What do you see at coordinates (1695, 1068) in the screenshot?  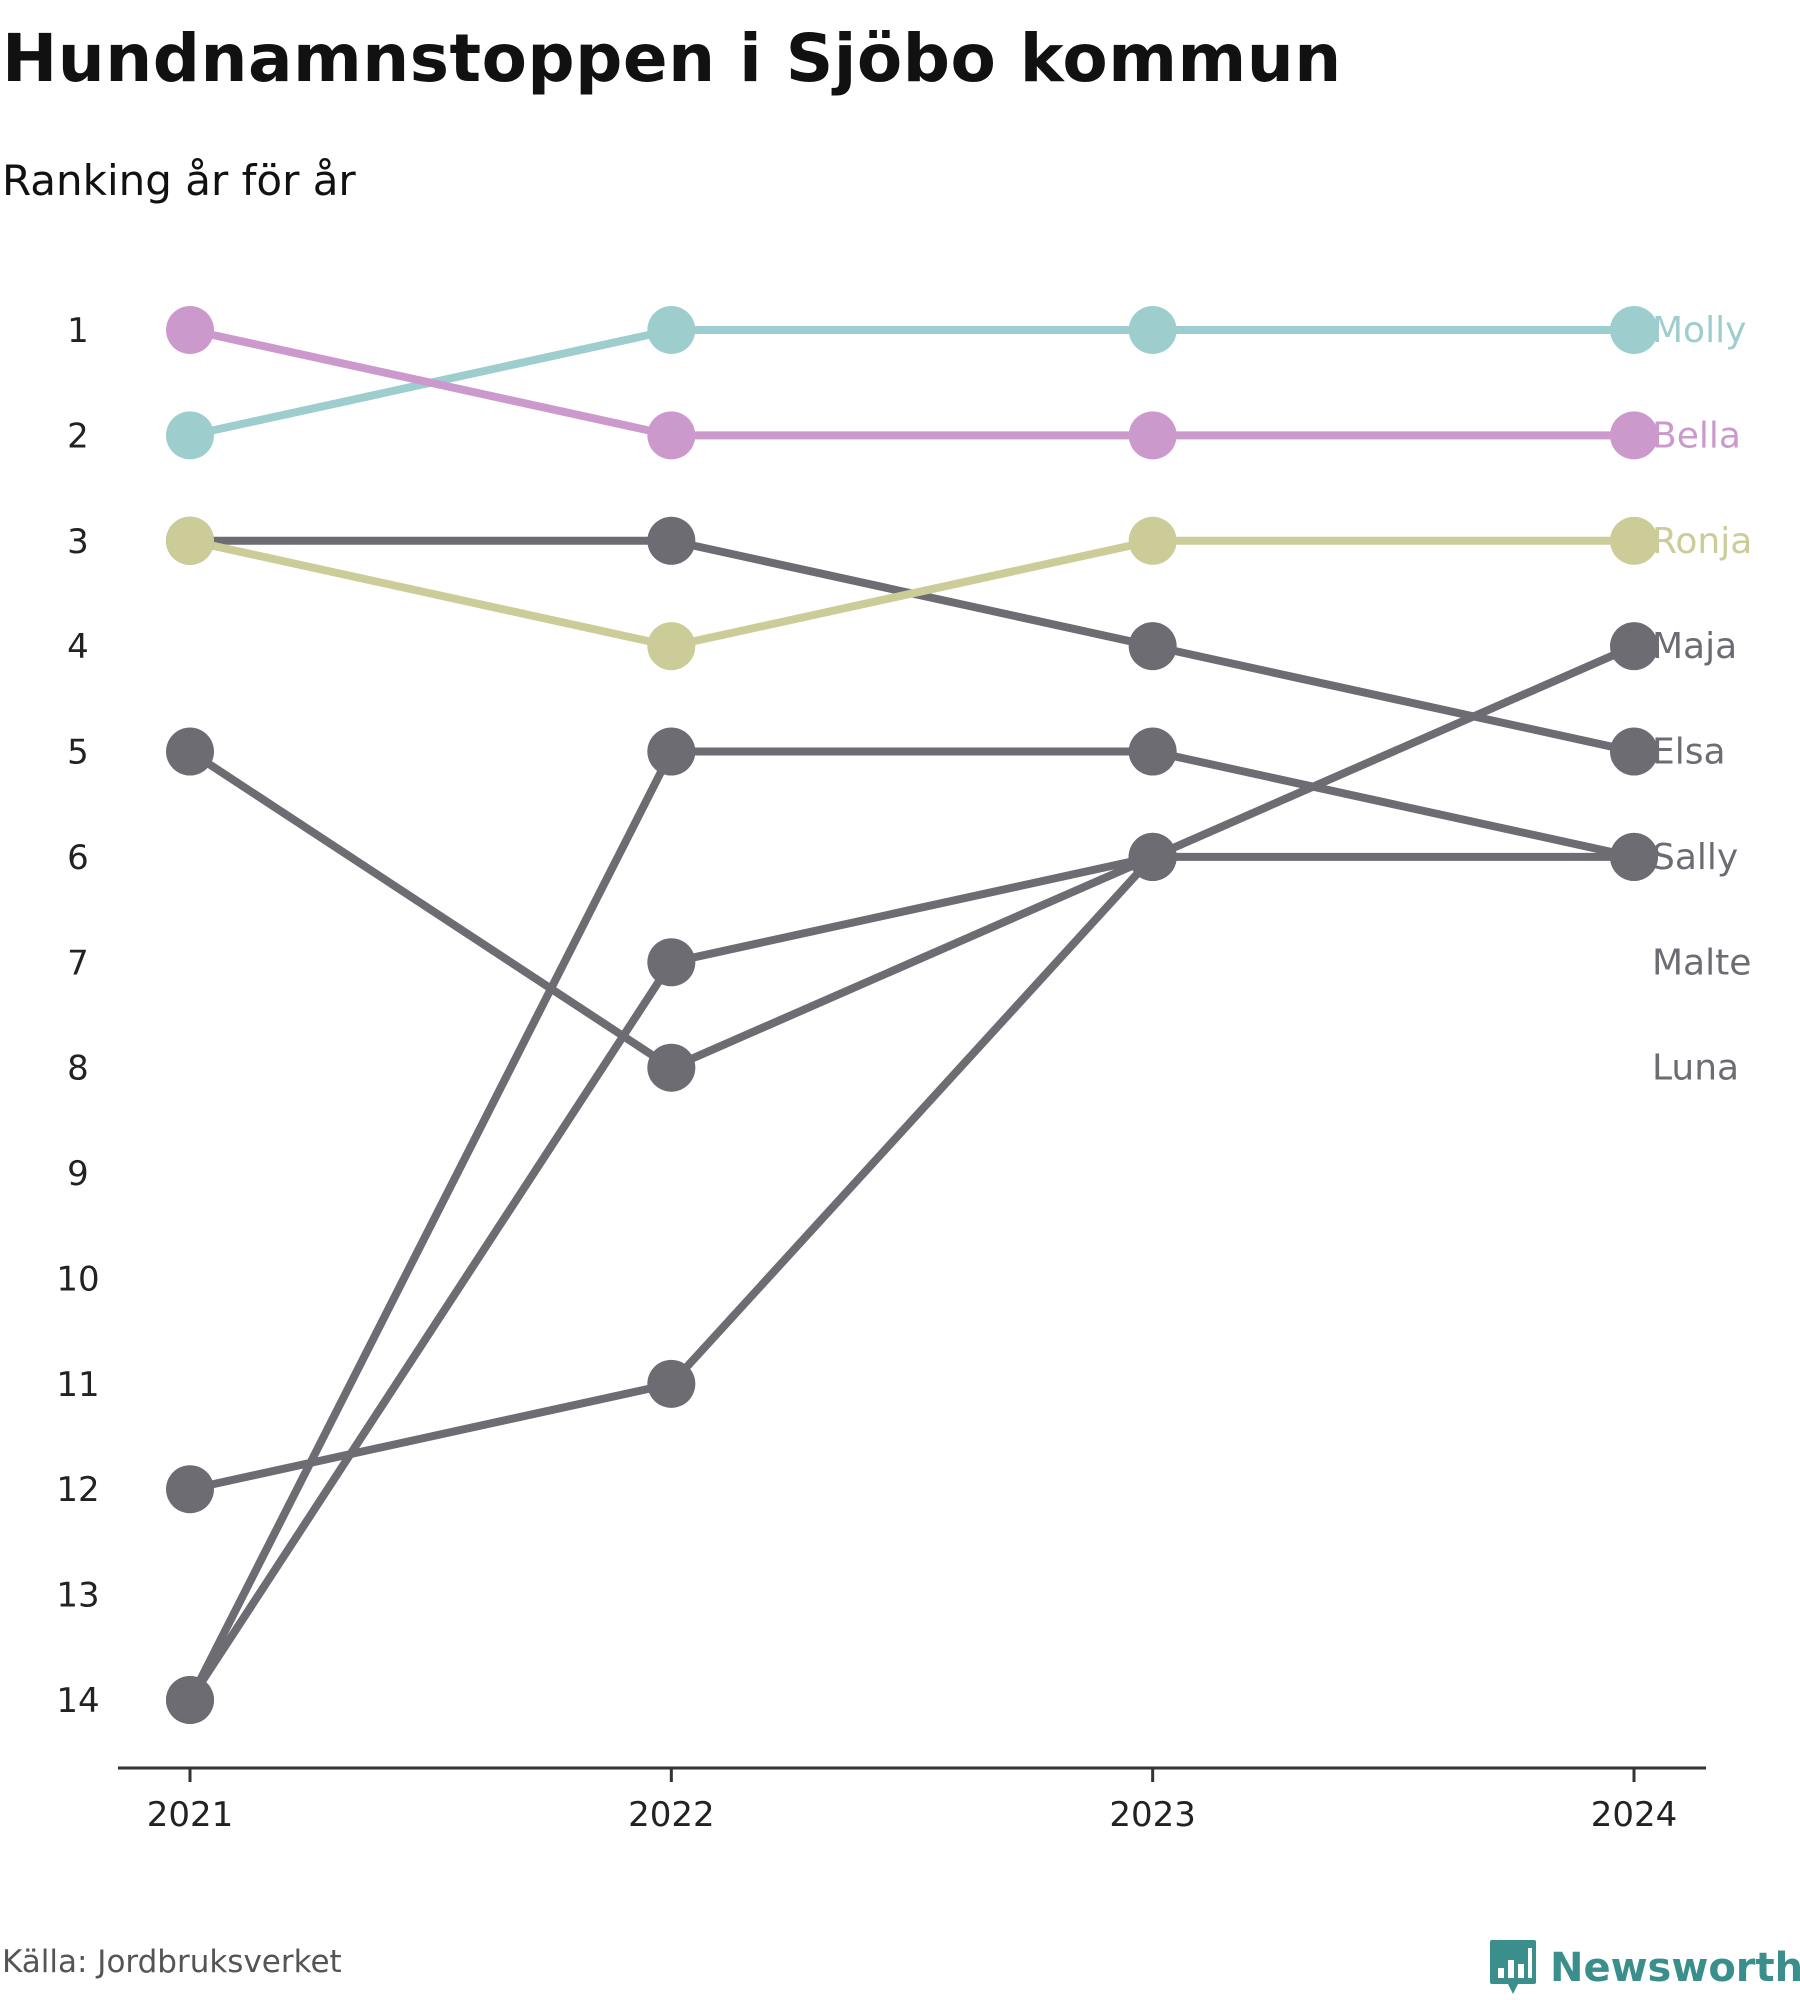 I see `series-label-luna: Luna` at bounding box center [1695, 1068].